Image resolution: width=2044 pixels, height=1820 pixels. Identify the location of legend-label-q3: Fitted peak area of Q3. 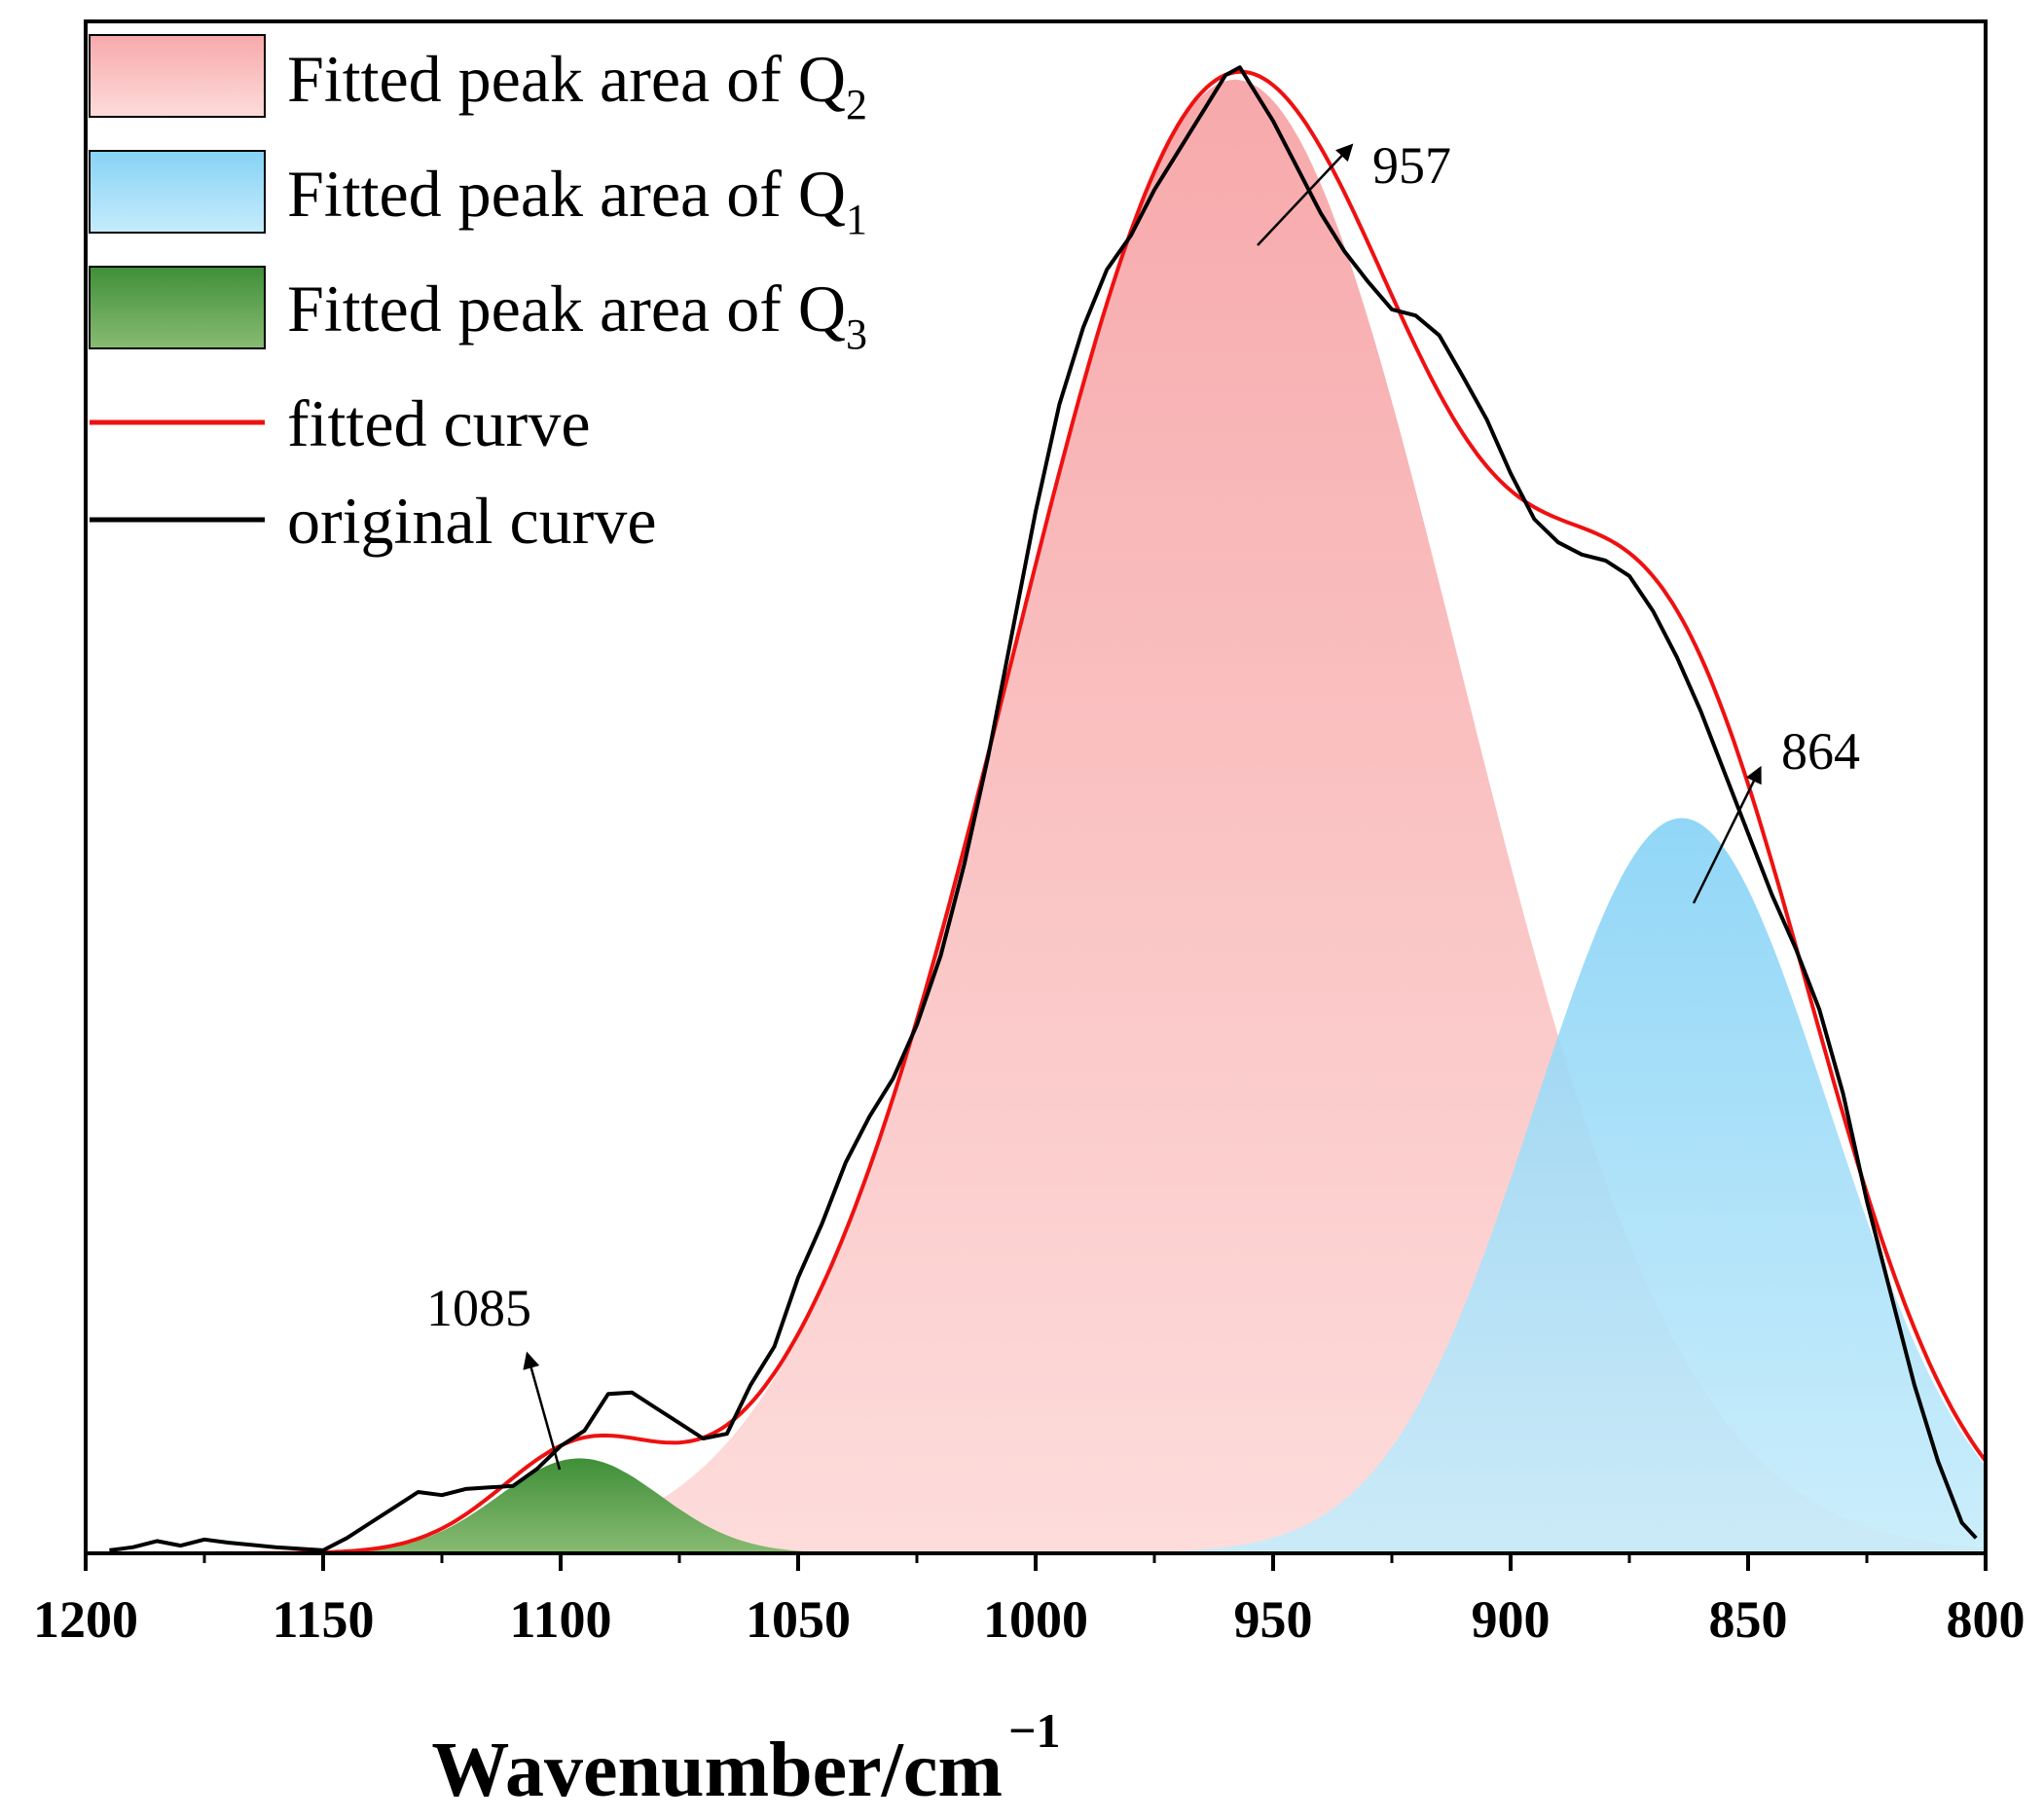
(577, 315).